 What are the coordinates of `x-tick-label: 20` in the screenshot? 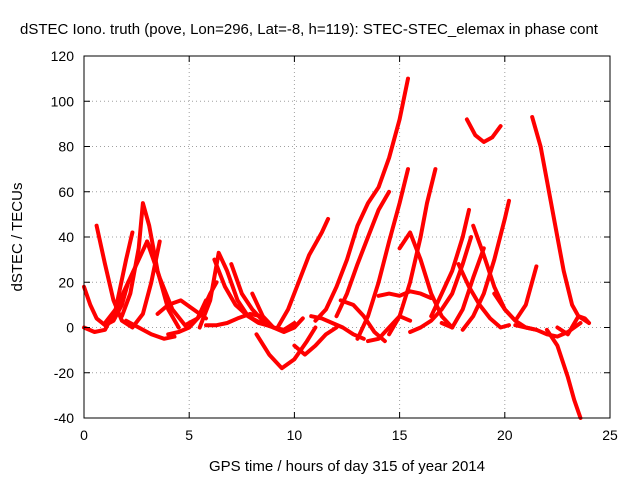 It's located at (505, 435).